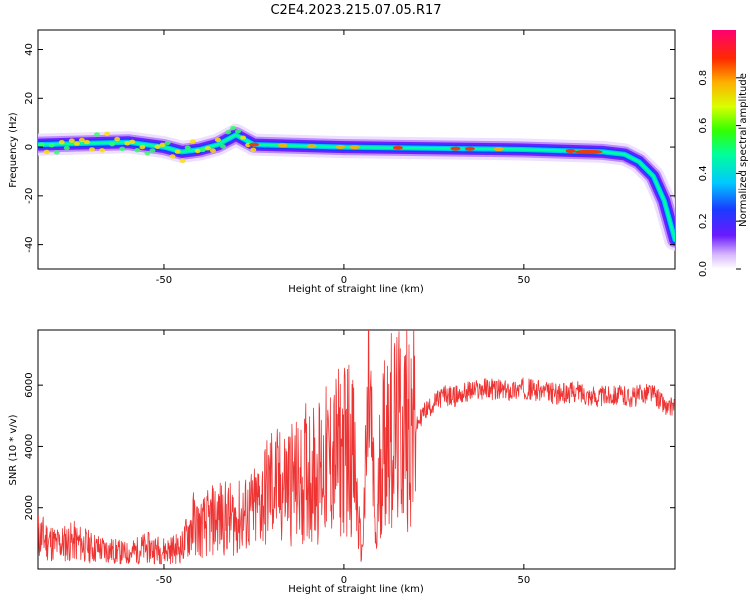 The width and height of the screenshot is (750, 600). Describe the element at coordinates (29, 147) in the screenshot. I see `top-y-tick-label: 0` at that location.